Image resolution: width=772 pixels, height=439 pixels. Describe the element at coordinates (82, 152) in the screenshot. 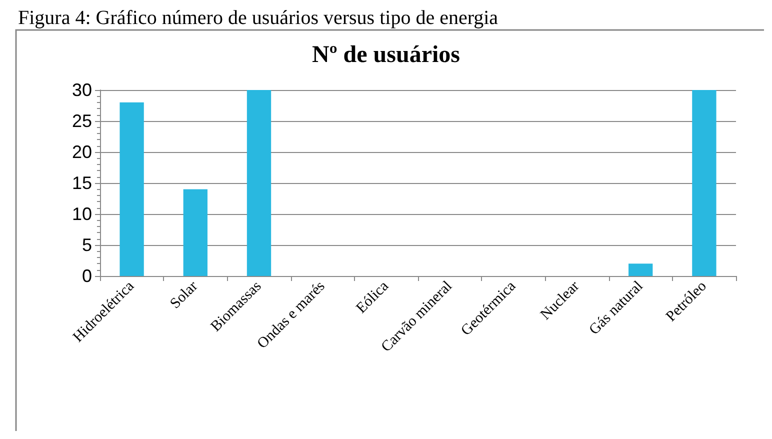

I see `y-tick-label: 20` at that location.